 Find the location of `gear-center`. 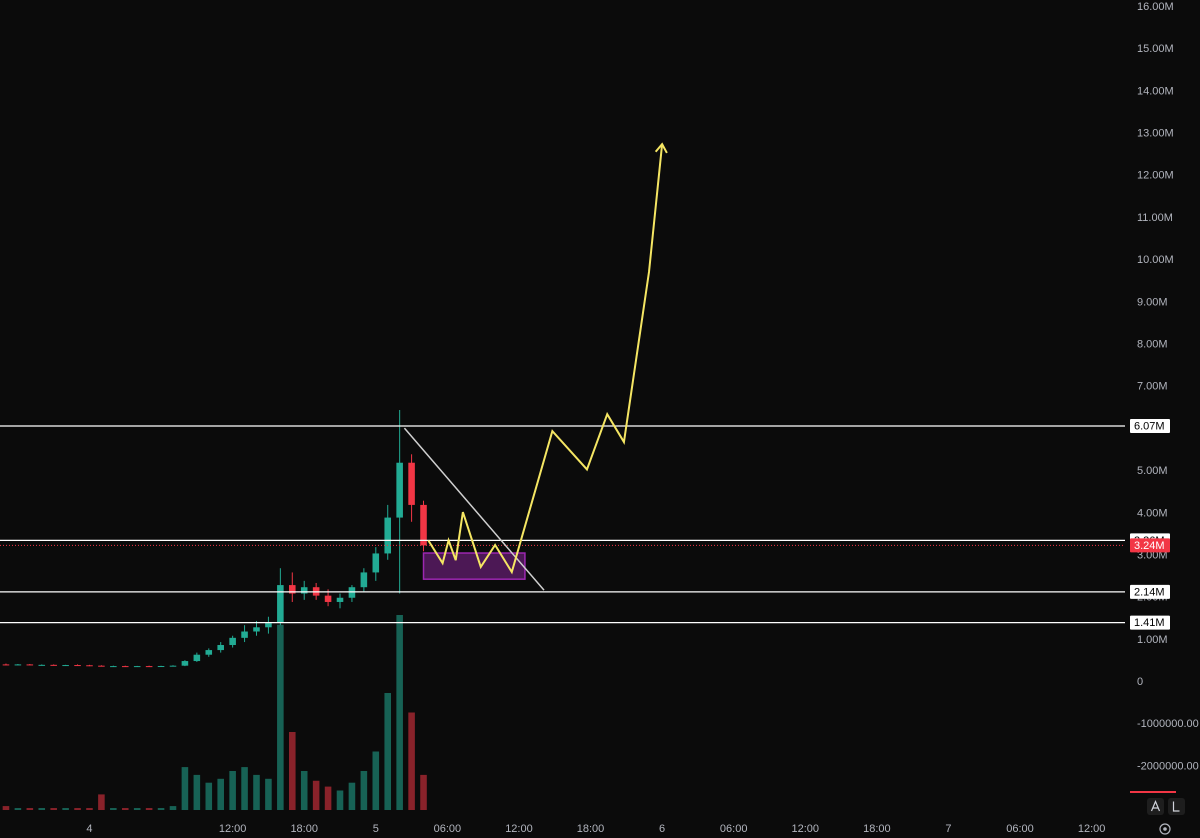

gear-center is located at coordinates (1165, 829).